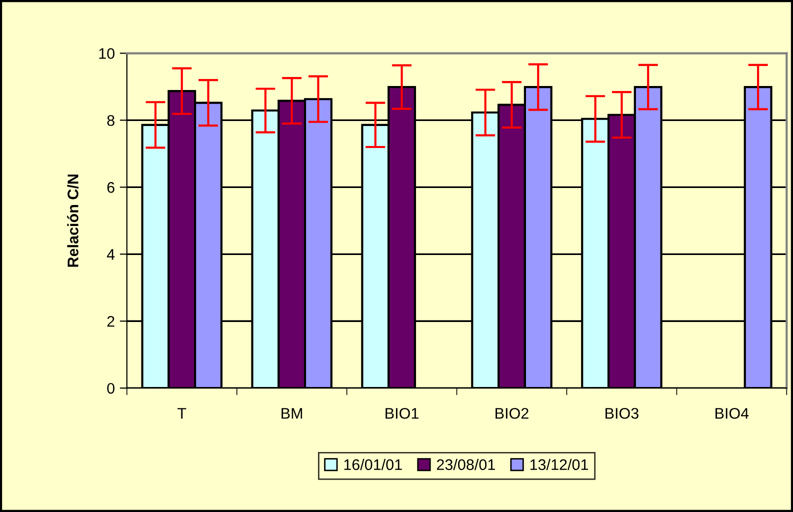 Image resolution: width=793 pixels, height=512 pixels. I want to click on y-axis-title: Relación C/N, so click(73, 220).